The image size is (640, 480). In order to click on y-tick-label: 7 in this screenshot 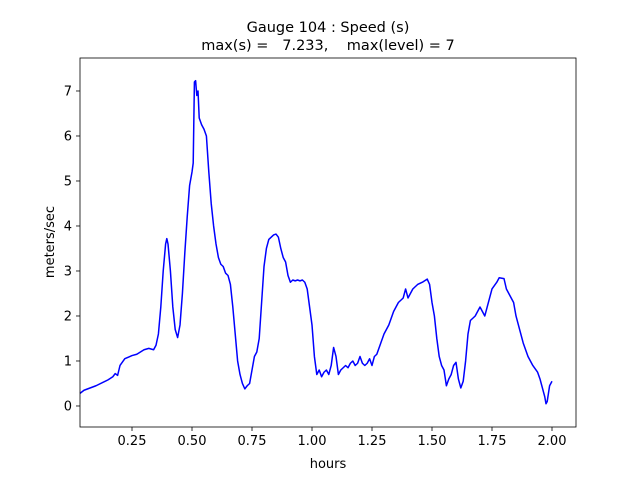, I will do `click(68, 91)`.